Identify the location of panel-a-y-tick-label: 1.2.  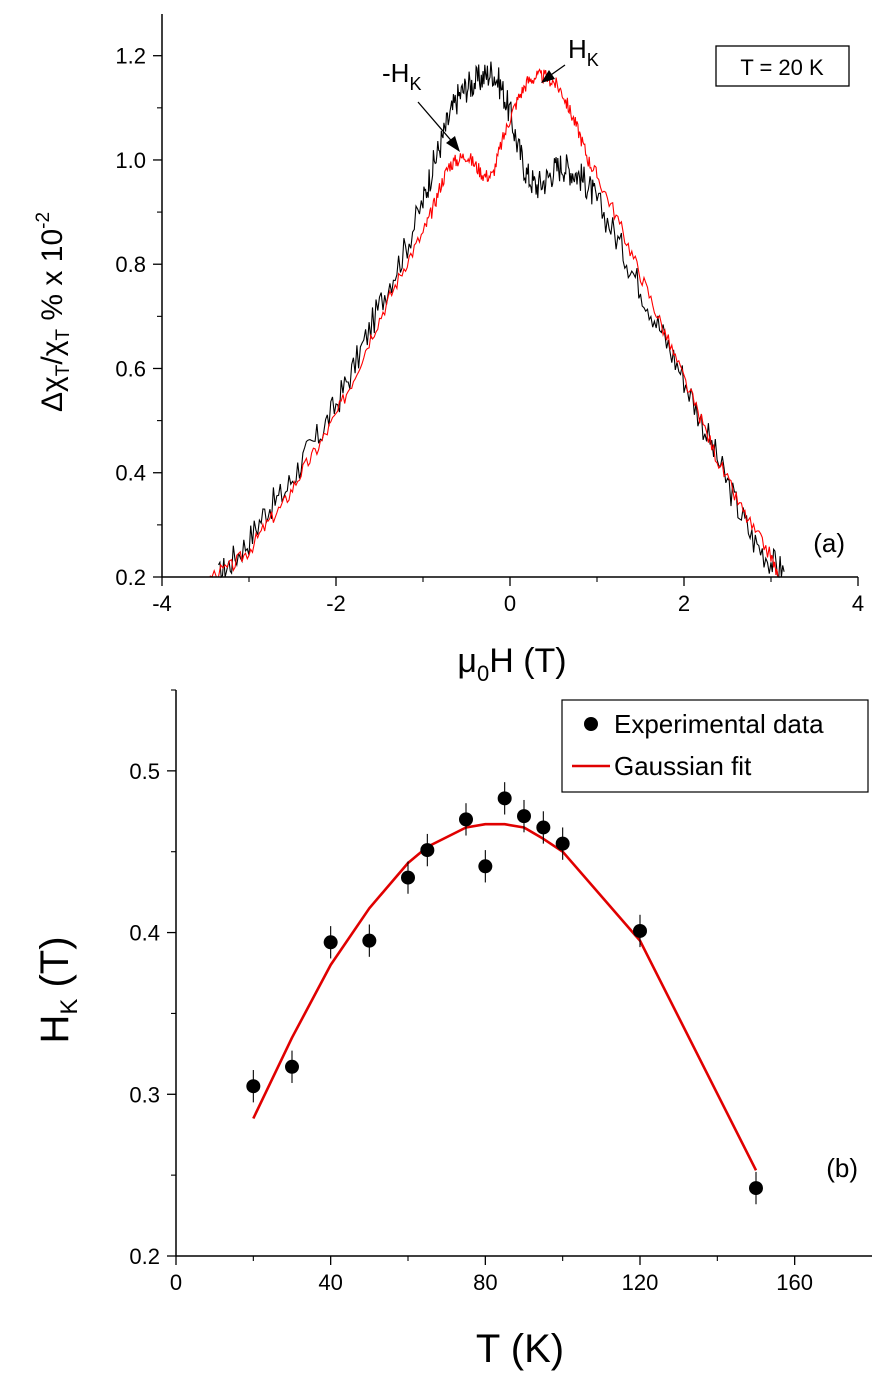
(130, 56).